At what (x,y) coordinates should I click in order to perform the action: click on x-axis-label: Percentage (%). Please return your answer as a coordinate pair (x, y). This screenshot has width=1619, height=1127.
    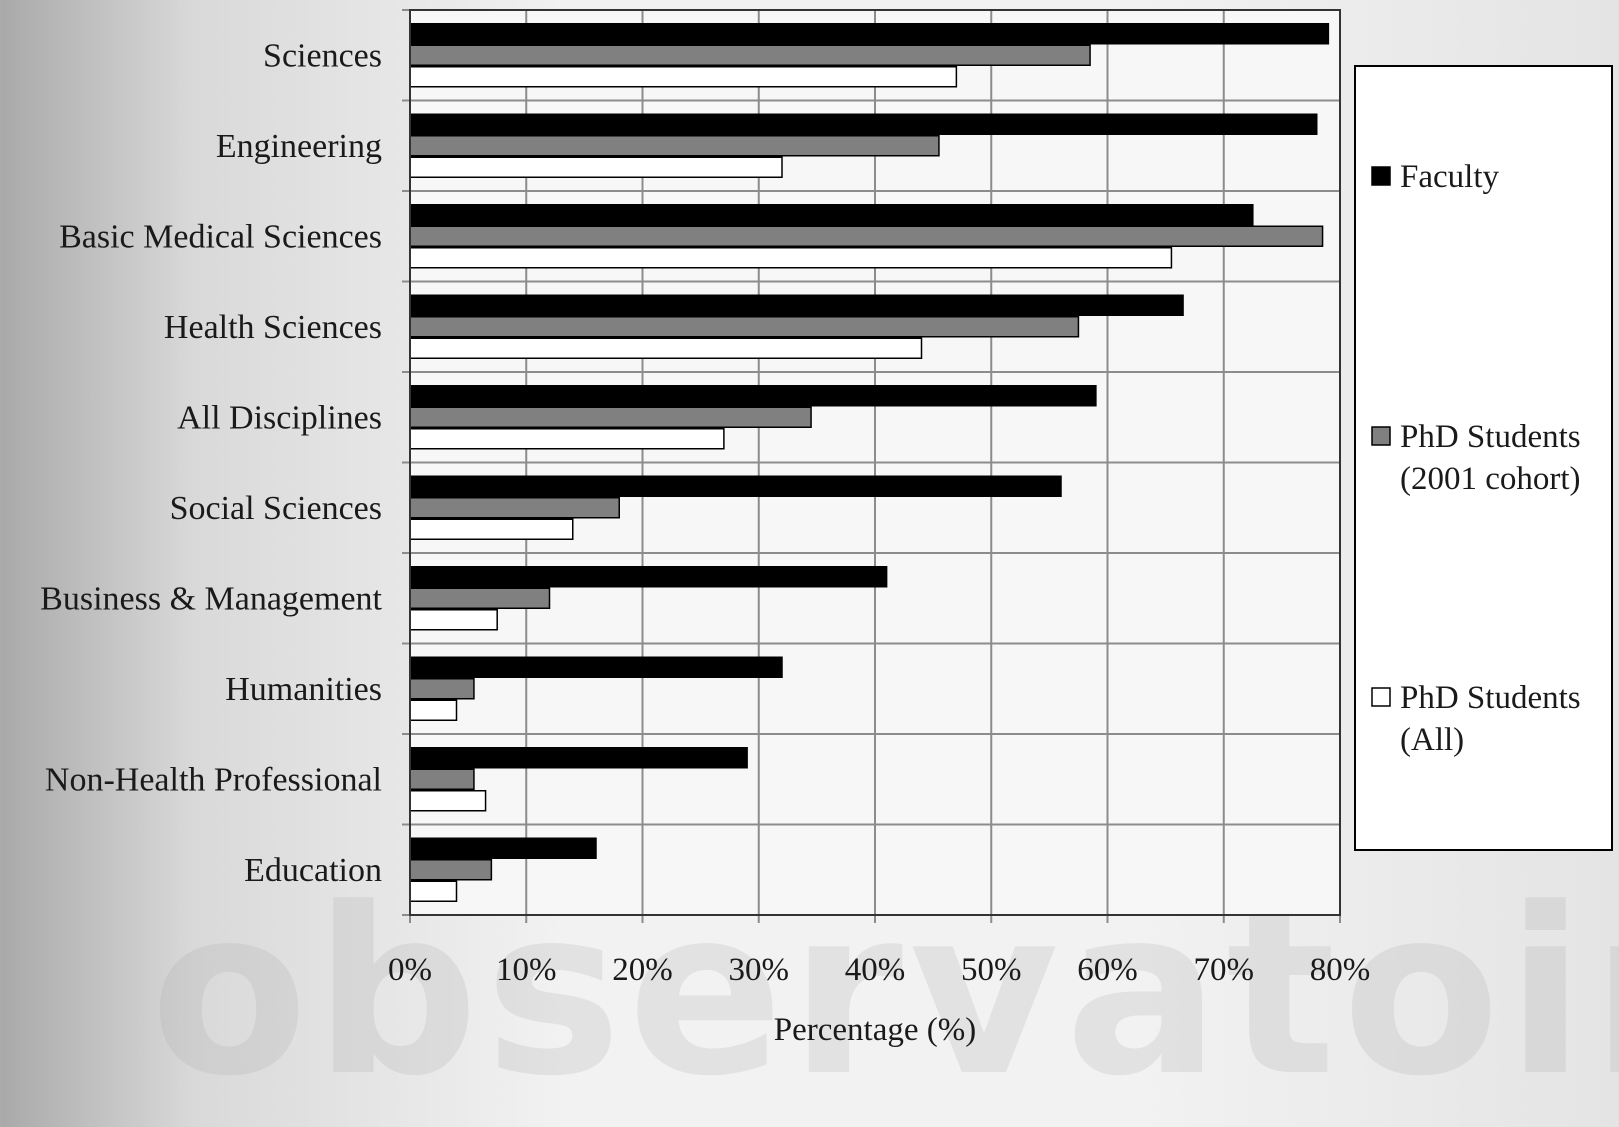
    Looking at the image, I should click on (875, 1030).